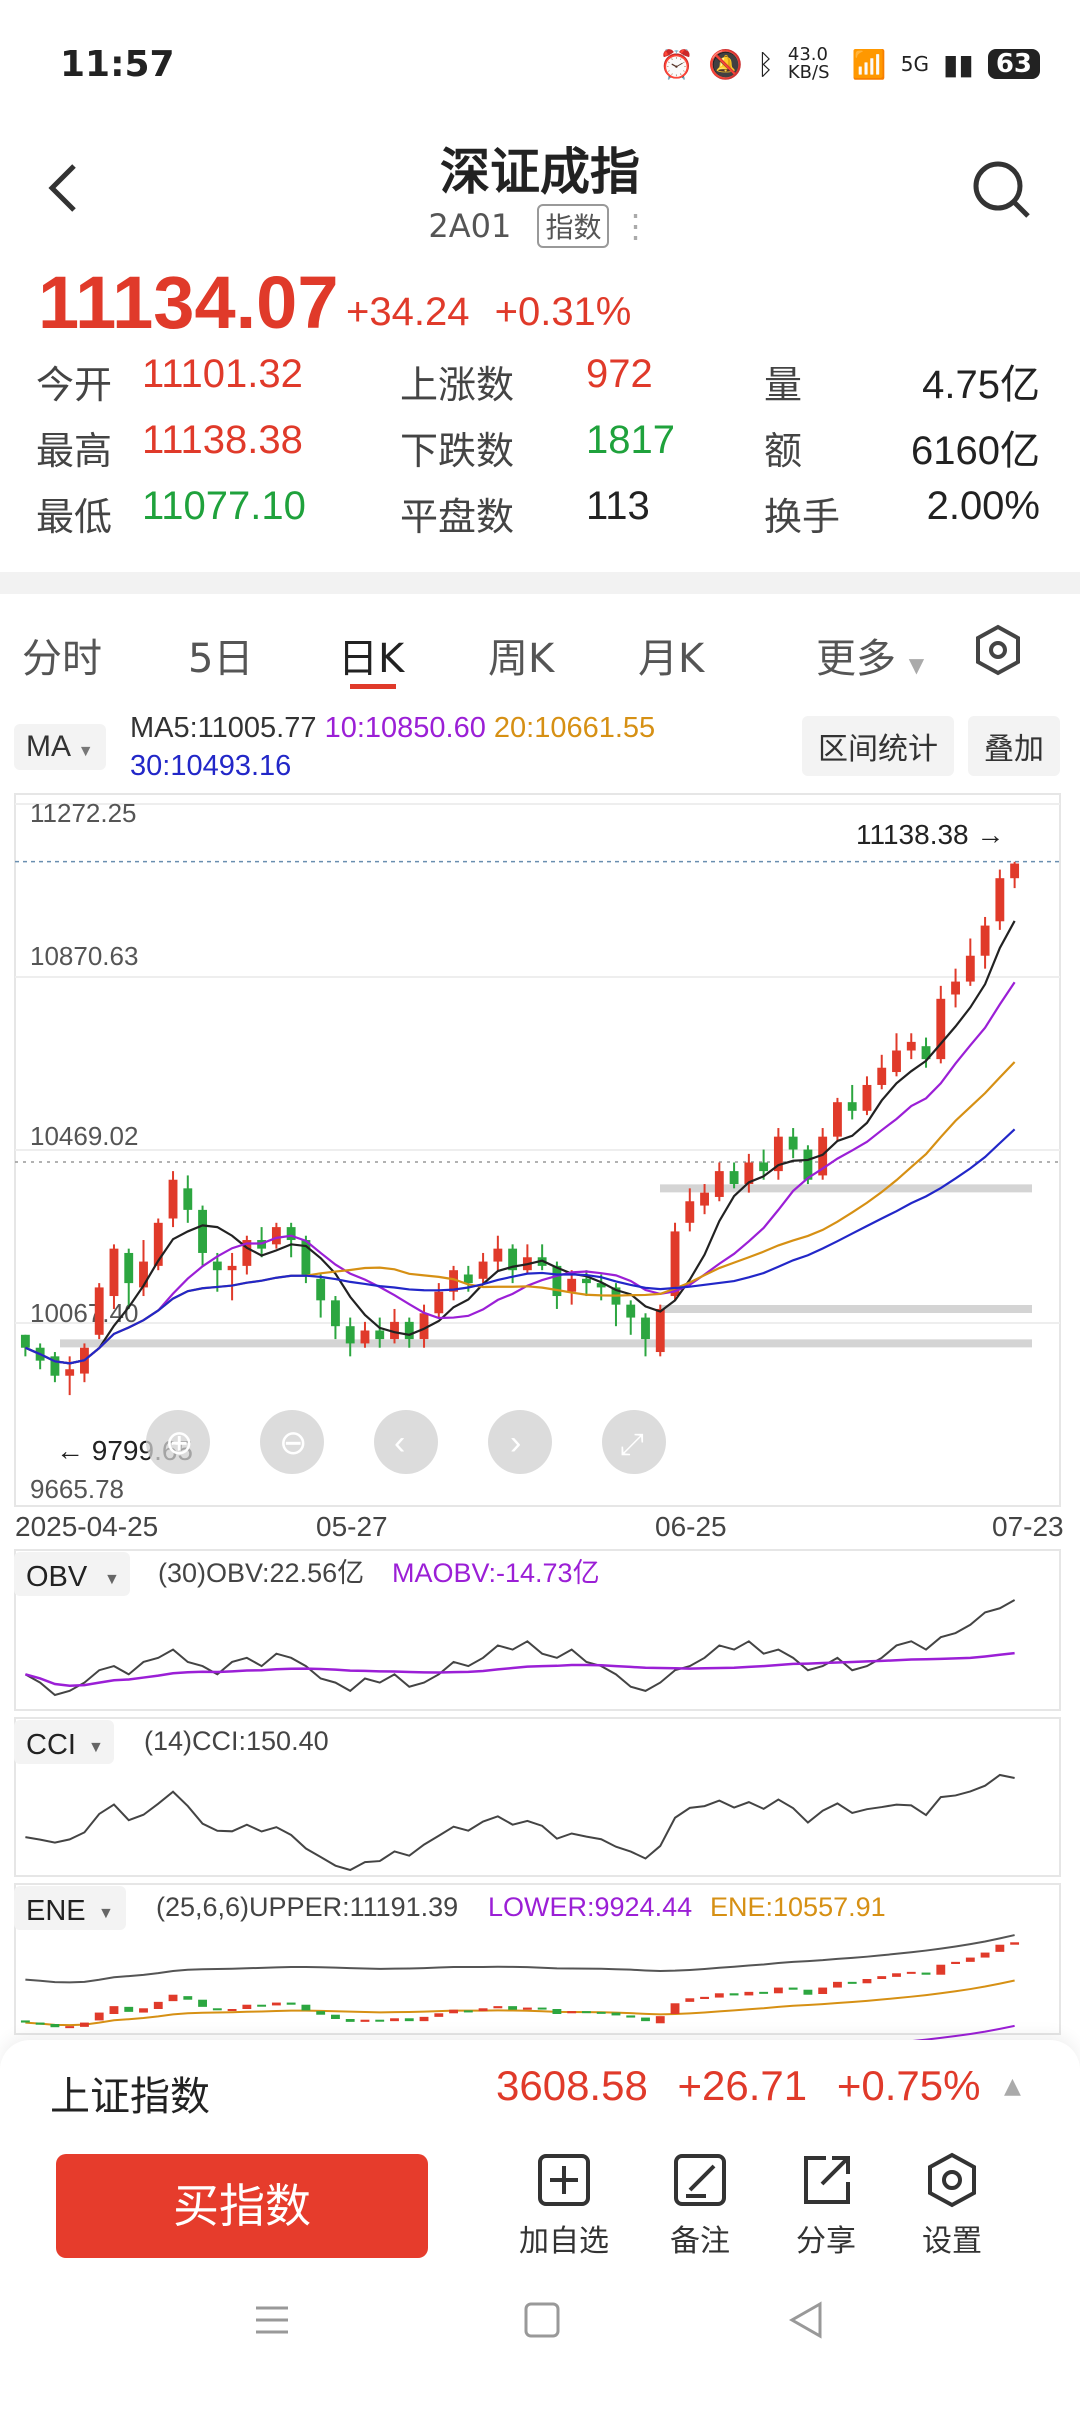  What do you see at coordinates (738, 2086) in the screenshot?
I see `sh-index-quote: 3608.58 +26.71 +0.75%` at bounding box center [738, 2086].